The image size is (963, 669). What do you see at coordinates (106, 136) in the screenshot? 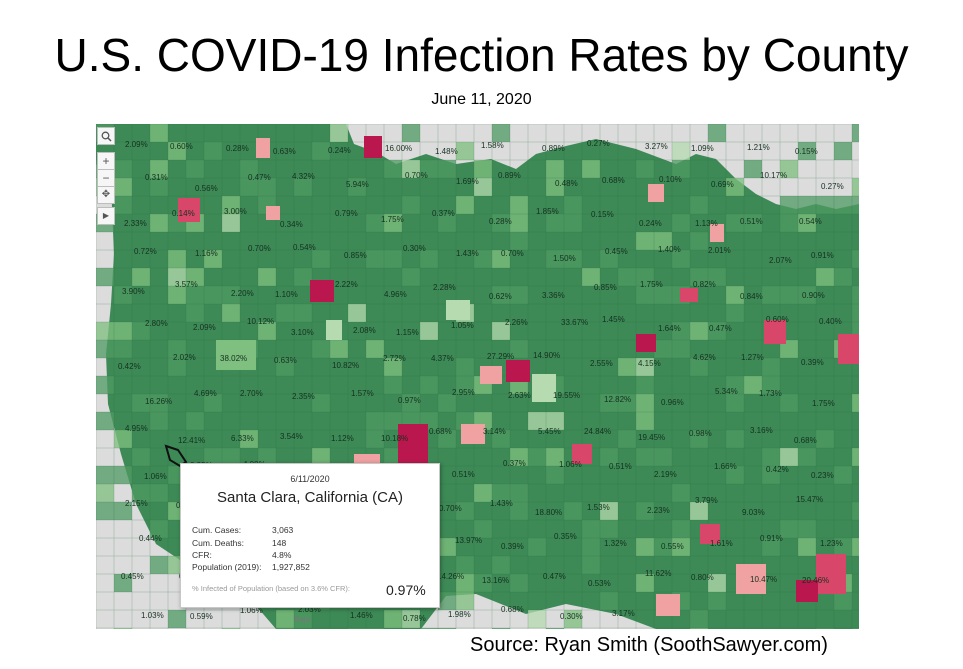
I see `search-button` at bounding box center [106, 136].